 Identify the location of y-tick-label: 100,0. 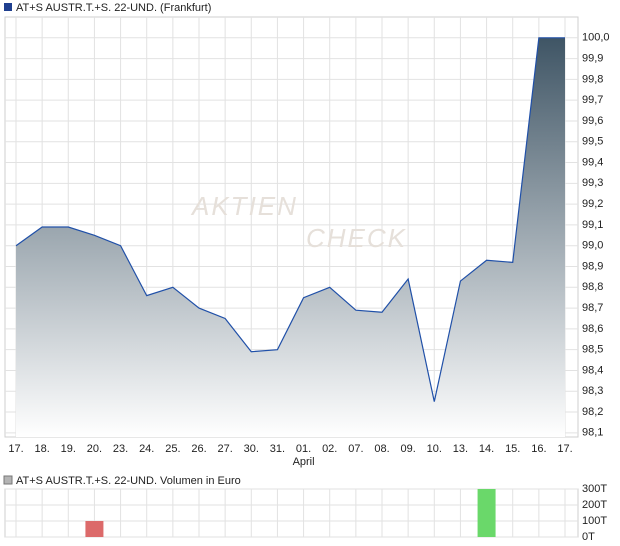
(596, 38).